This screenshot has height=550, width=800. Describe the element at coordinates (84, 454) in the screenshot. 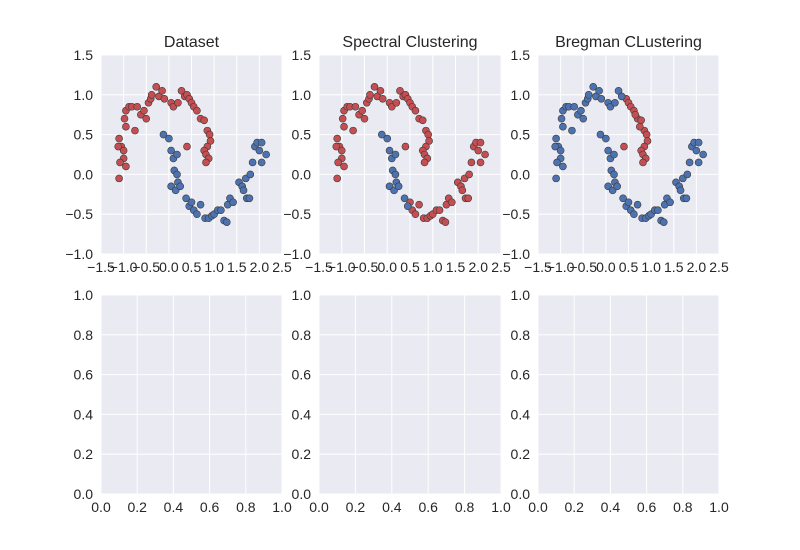

I see `y-tick-label: 0.2` at that location.